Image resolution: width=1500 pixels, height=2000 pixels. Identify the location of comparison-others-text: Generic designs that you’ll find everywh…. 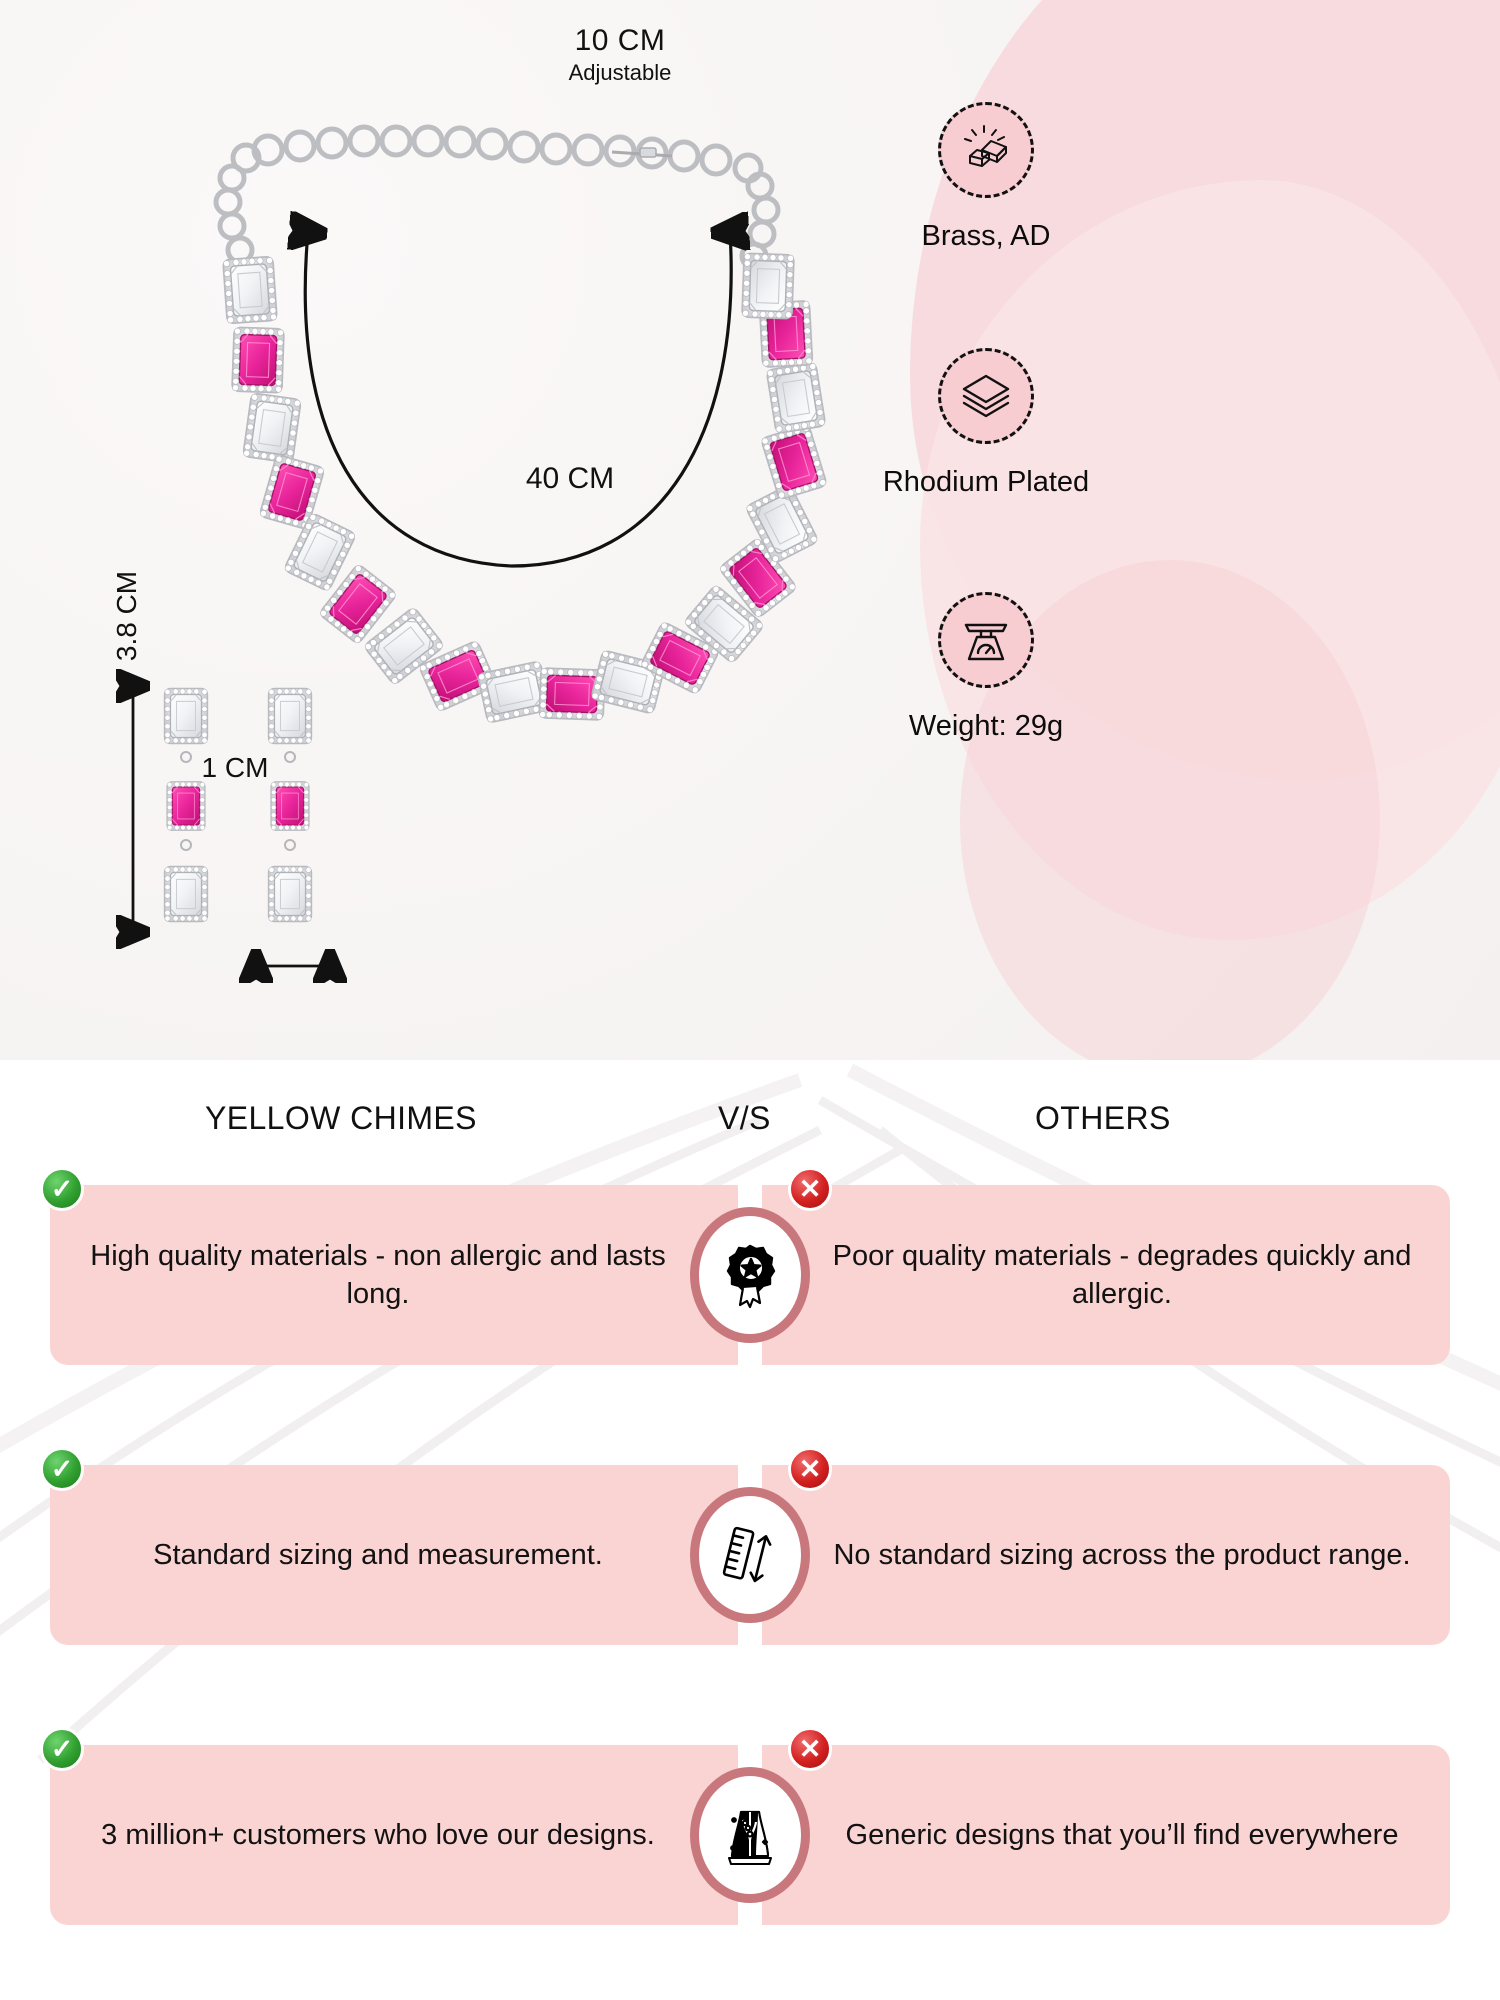
(1122, 1834).